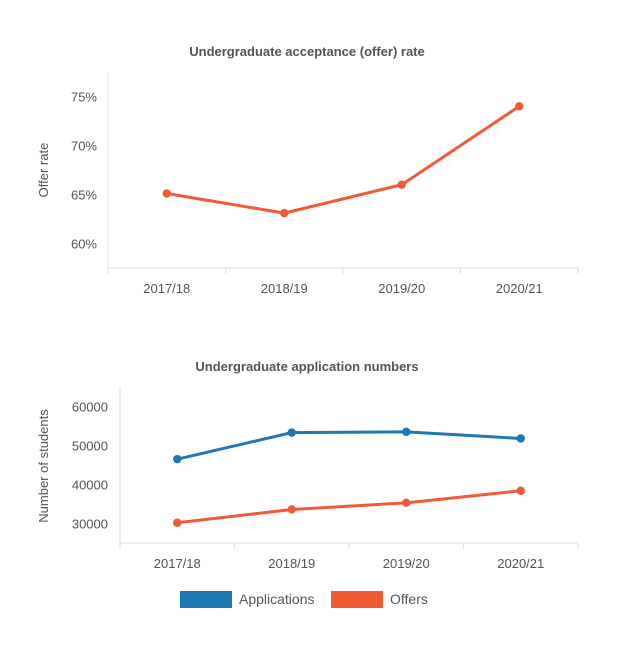 Image resolution: width=627 pixels, height=646 pixels. I want to click on legend-swatch-applications, so click(206, 599).